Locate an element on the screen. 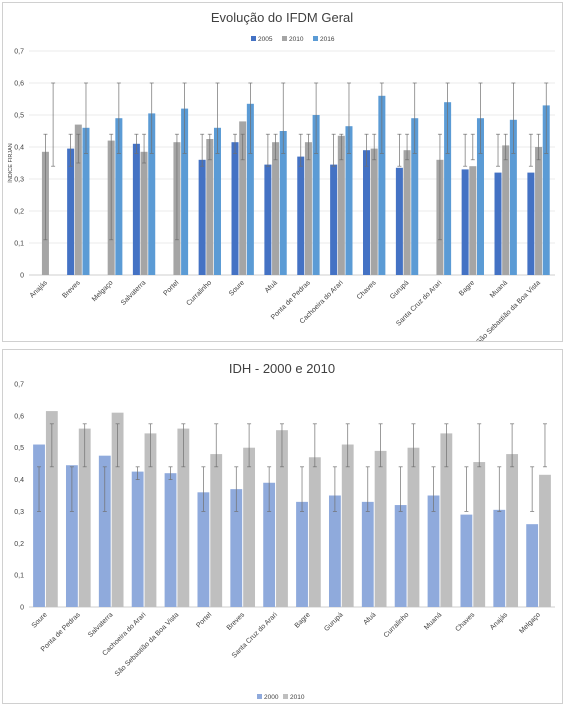  bar-chaves-2010 is located at coordinates (374, 211).